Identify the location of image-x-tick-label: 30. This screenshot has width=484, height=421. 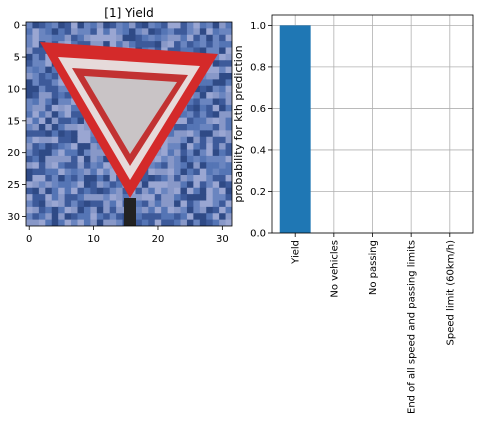
(222, 239).